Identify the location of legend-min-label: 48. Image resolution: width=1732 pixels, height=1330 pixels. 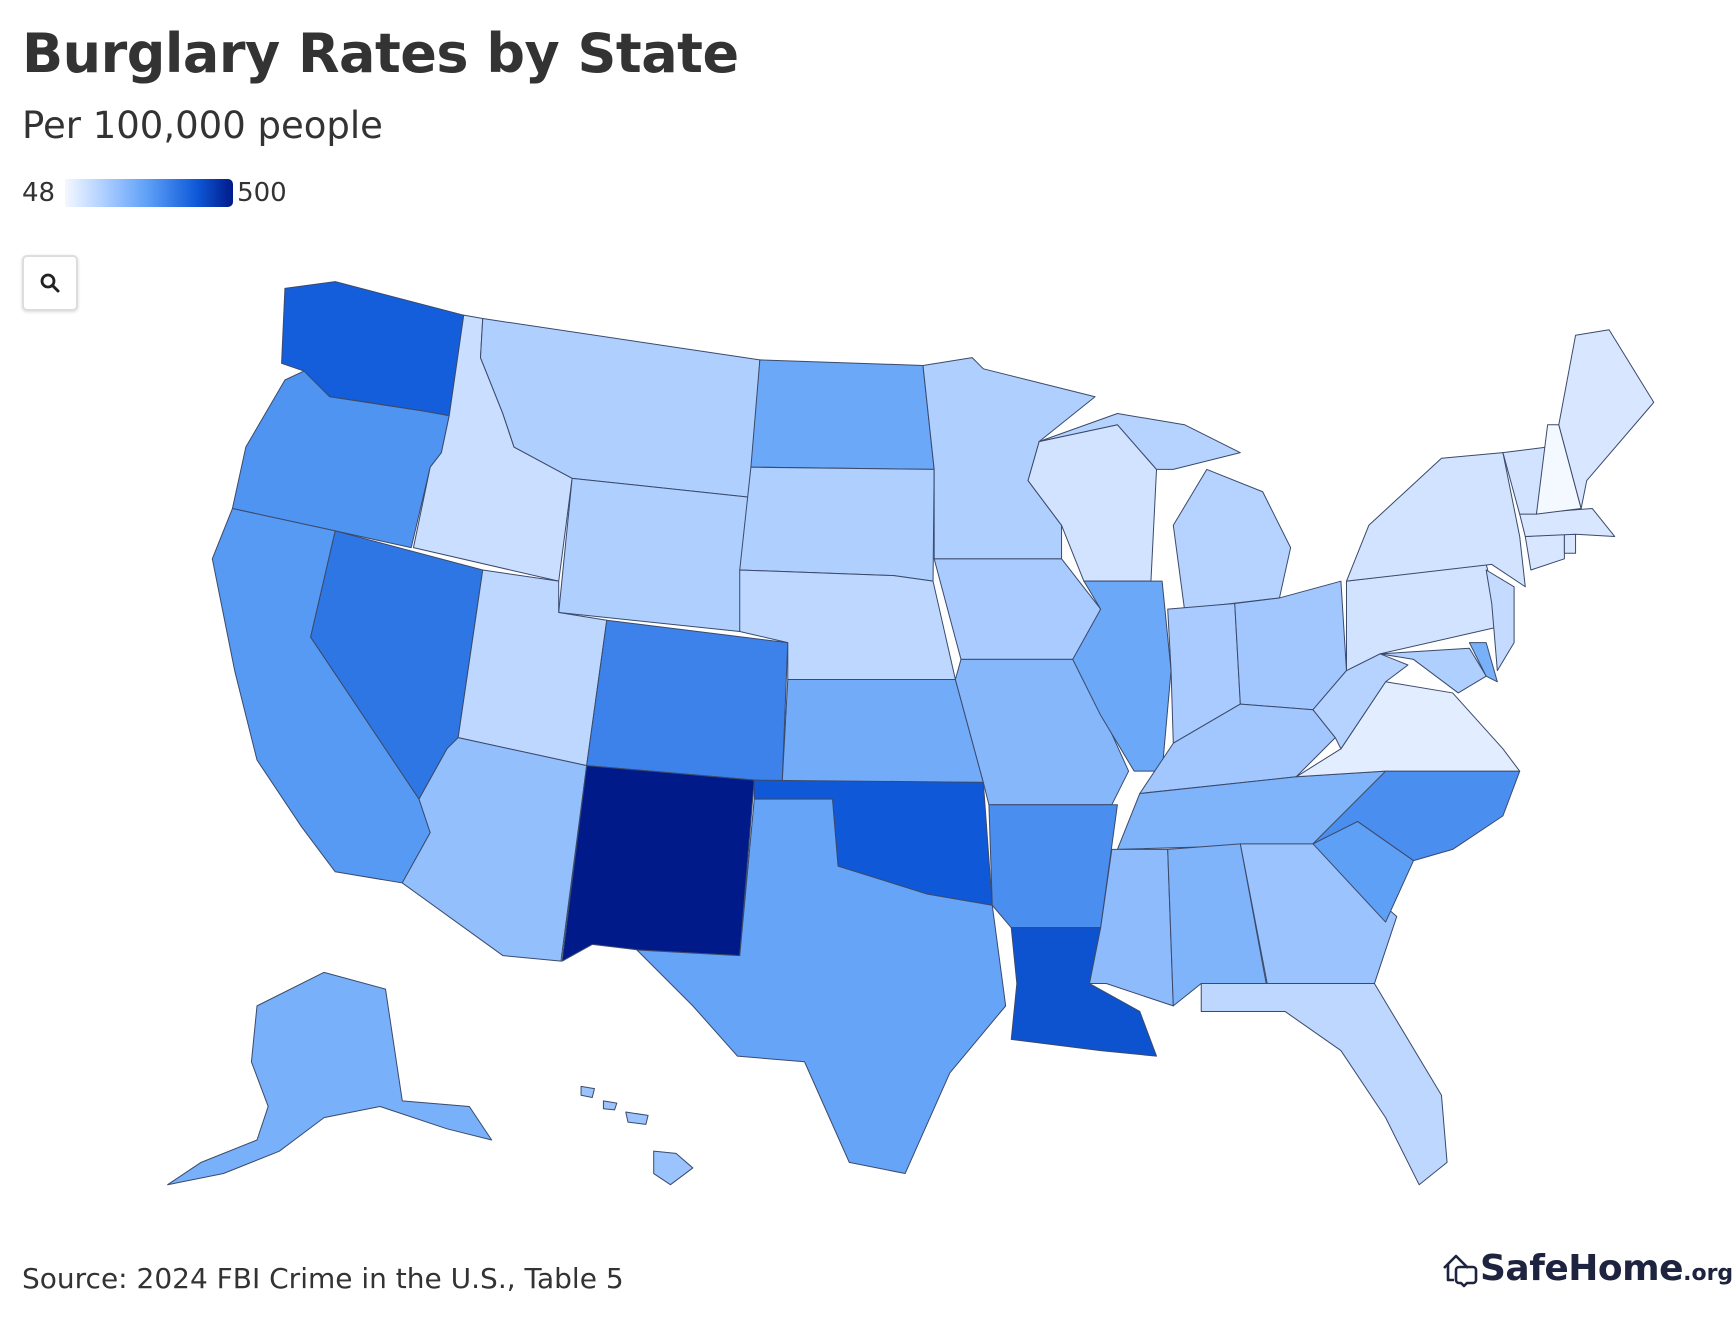
(39, 193).